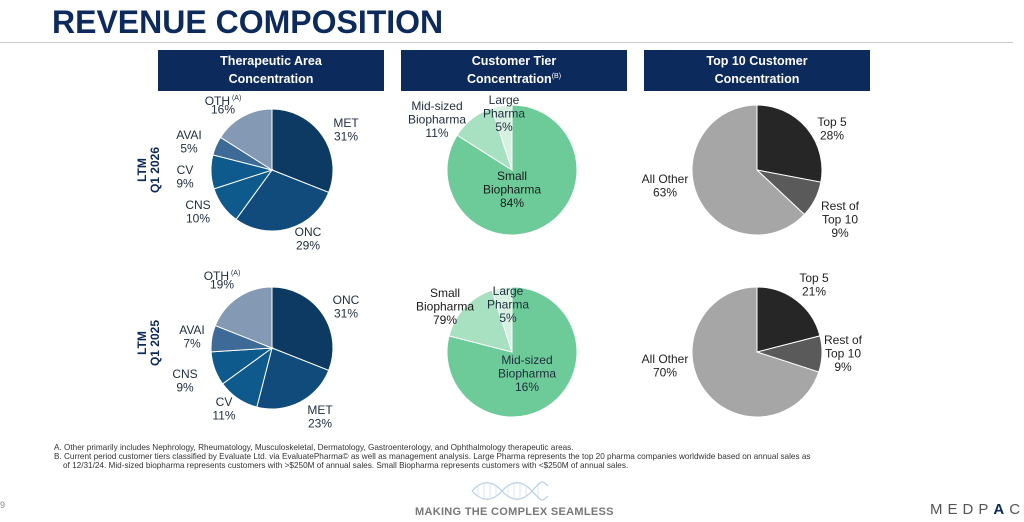  Describe the element at coordinates (814, 285) in the screenshot. I see `pie-label-top-5: Top 5 21%` at that location.